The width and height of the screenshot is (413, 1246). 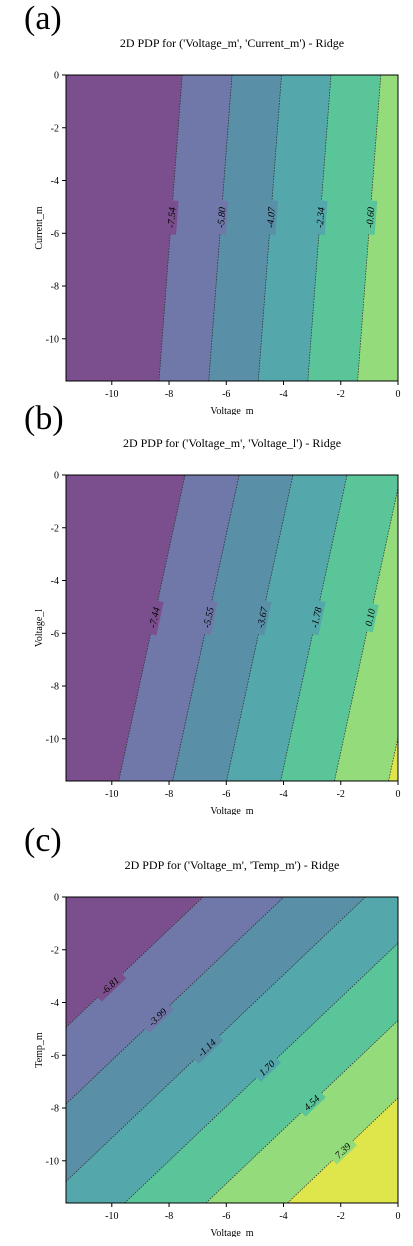 I want to click on y-axis-label: Current_m, so click(x=39, y=228).